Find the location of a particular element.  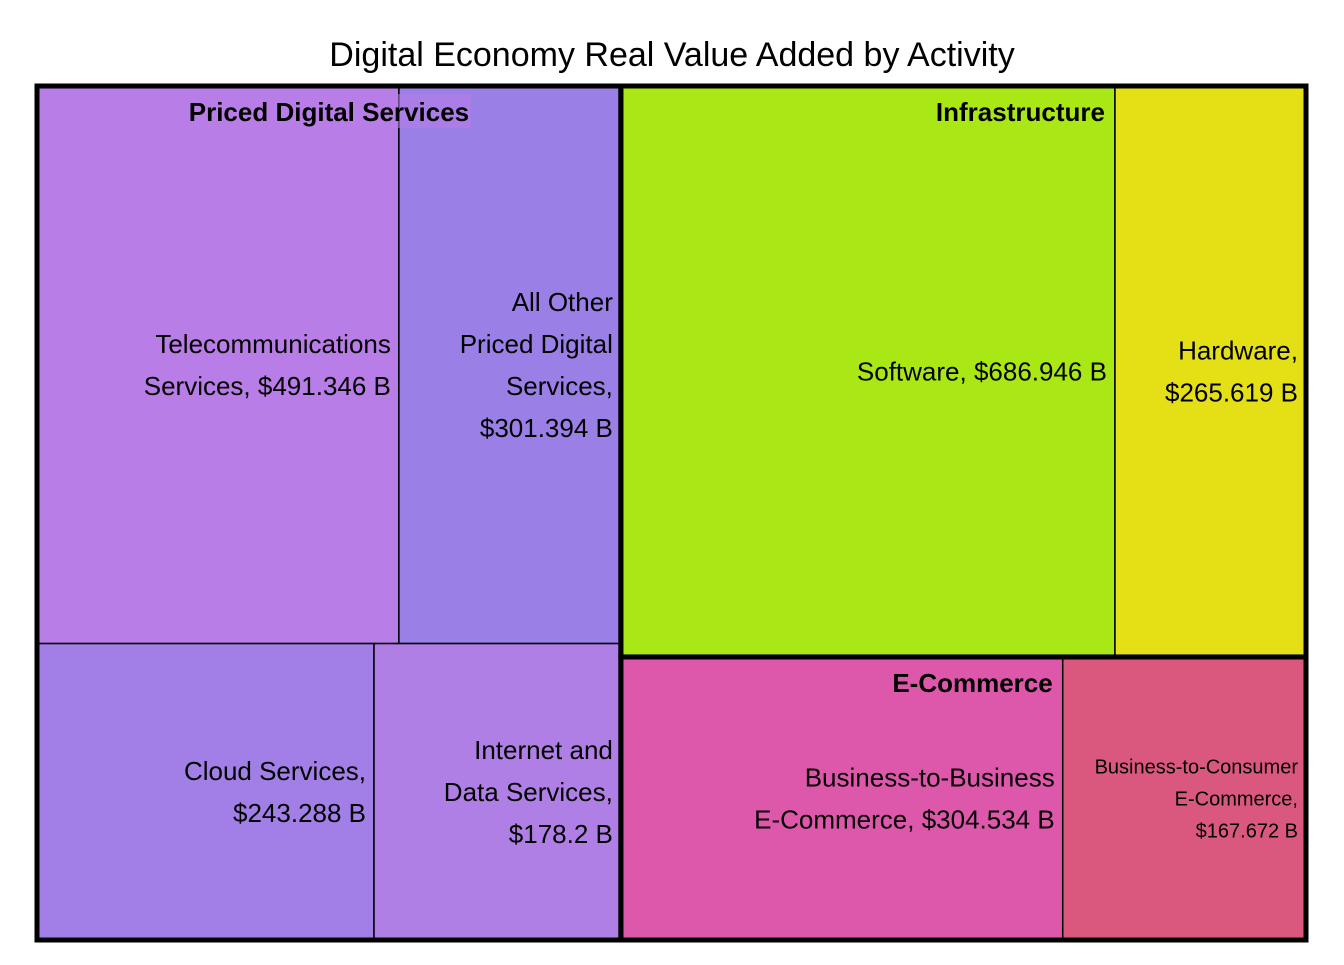

tile-label-line: Services, $491.346 B is located at coordinates (267, 386).